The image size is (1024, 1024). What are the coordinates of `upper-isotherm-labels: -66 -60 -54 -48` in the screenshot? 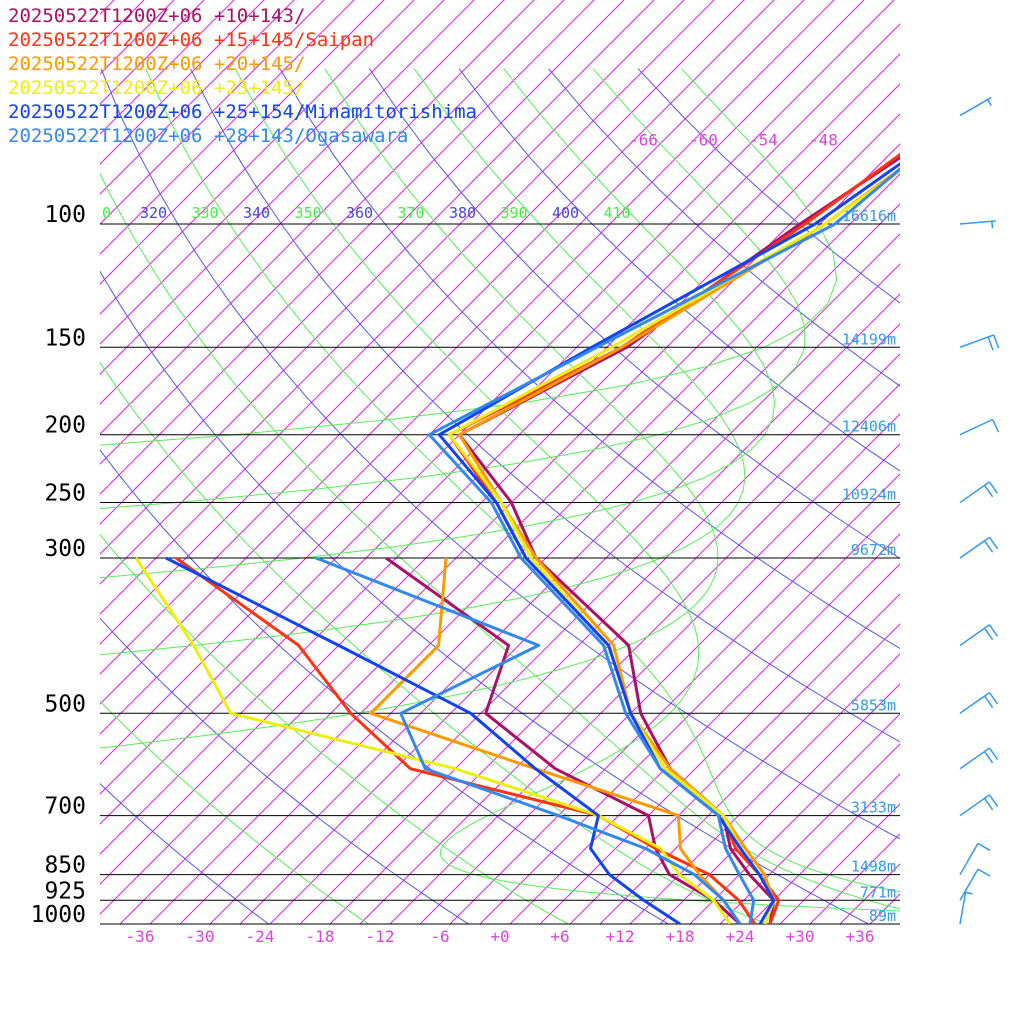 It's located at (733, 140).